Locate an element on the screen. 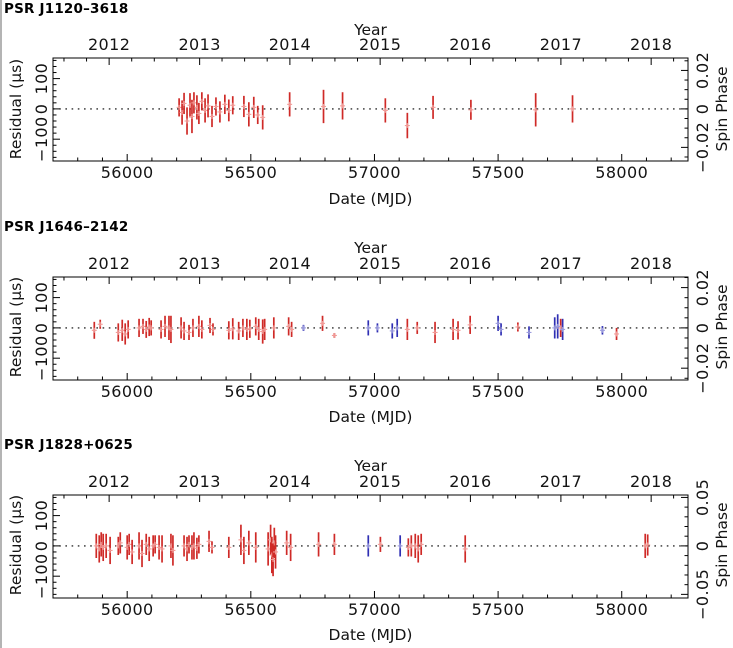 The image size is (733, 648). svg-text: 0.05 is located at coordinates (702, 497).